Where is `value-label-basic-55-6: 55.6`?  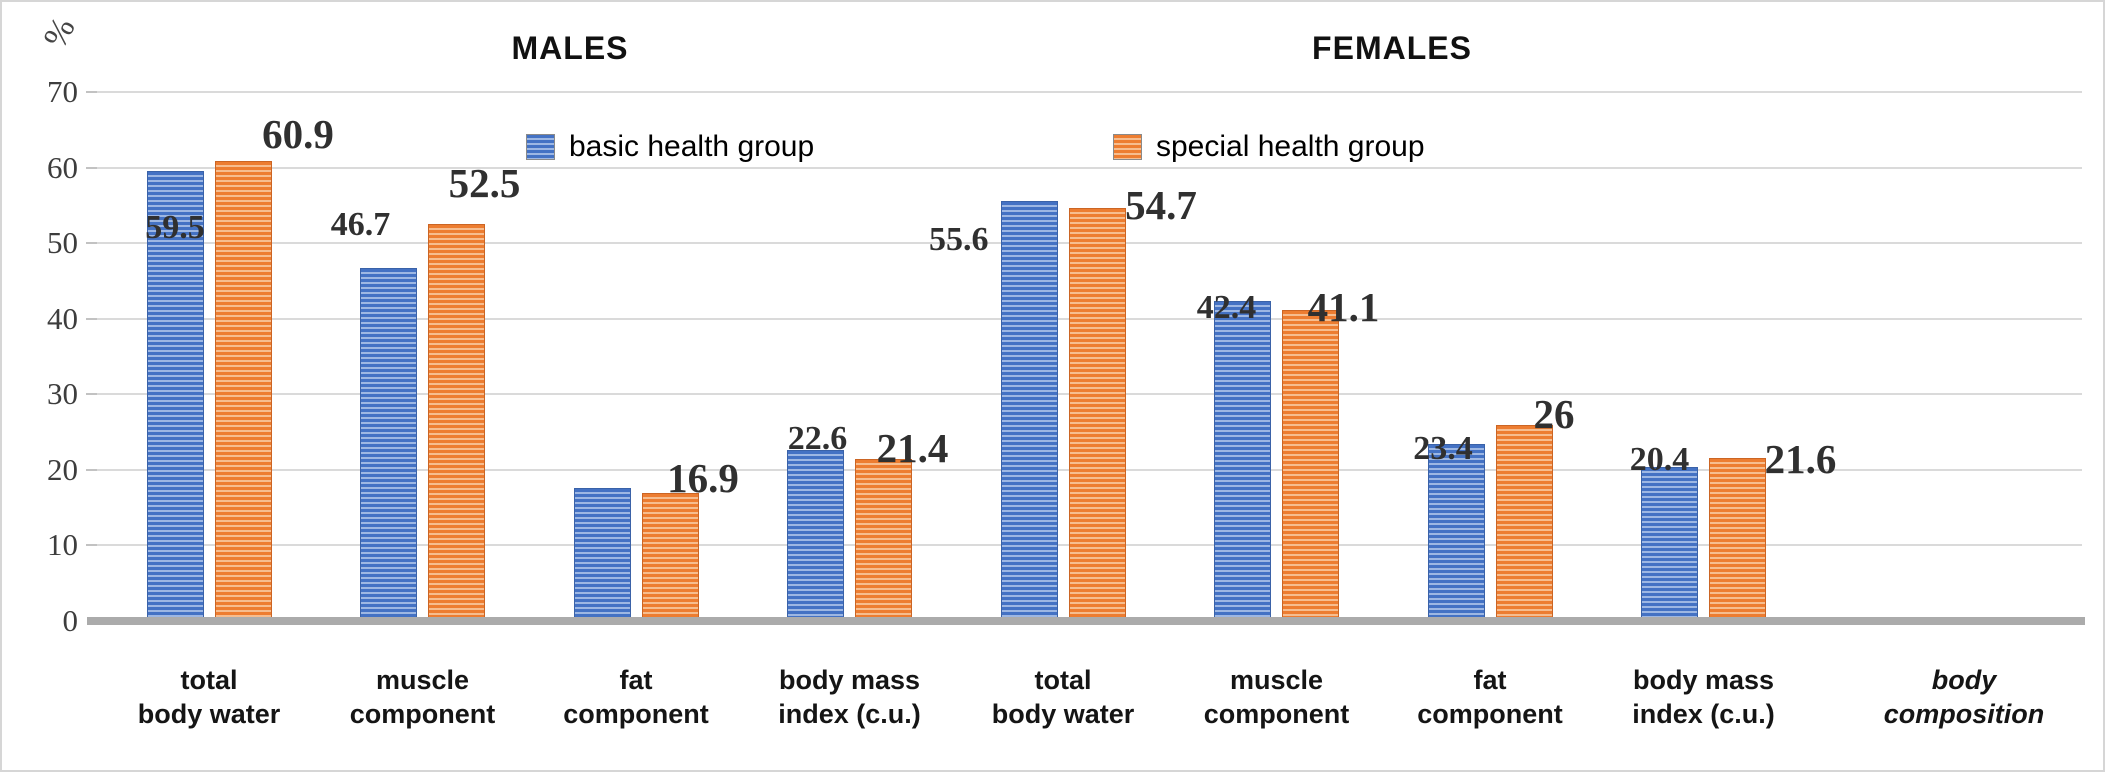
value-label-basic-55-6: 55.6 is located at coordinates (959, 239).